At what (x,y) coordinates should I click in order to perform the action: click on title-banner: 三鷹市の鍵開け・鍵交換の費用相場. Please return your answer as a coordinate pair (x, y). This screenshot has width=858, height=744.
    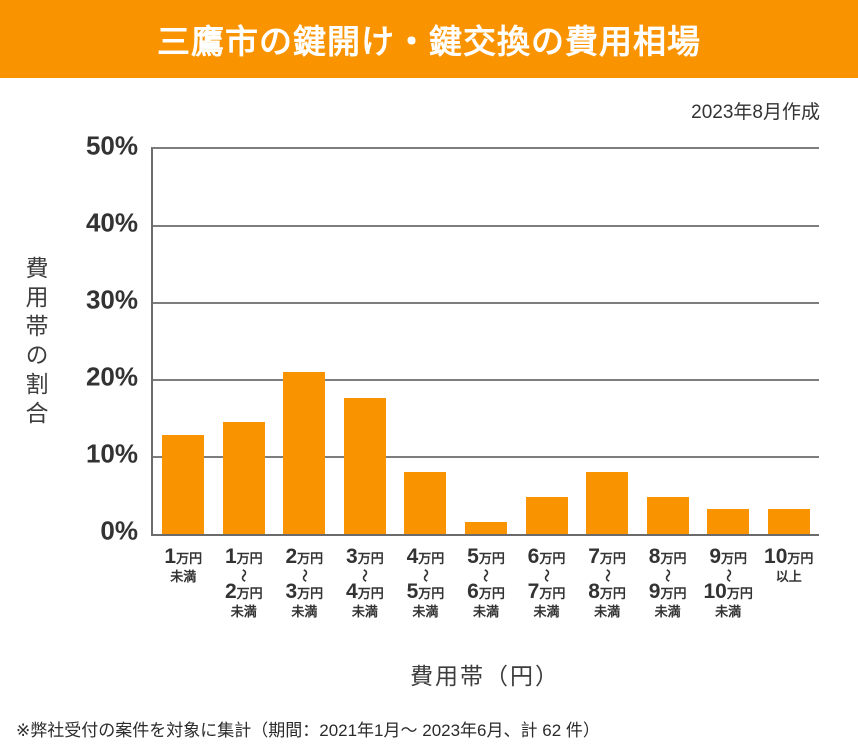
    Looking at the image, I should click on (429, 39).